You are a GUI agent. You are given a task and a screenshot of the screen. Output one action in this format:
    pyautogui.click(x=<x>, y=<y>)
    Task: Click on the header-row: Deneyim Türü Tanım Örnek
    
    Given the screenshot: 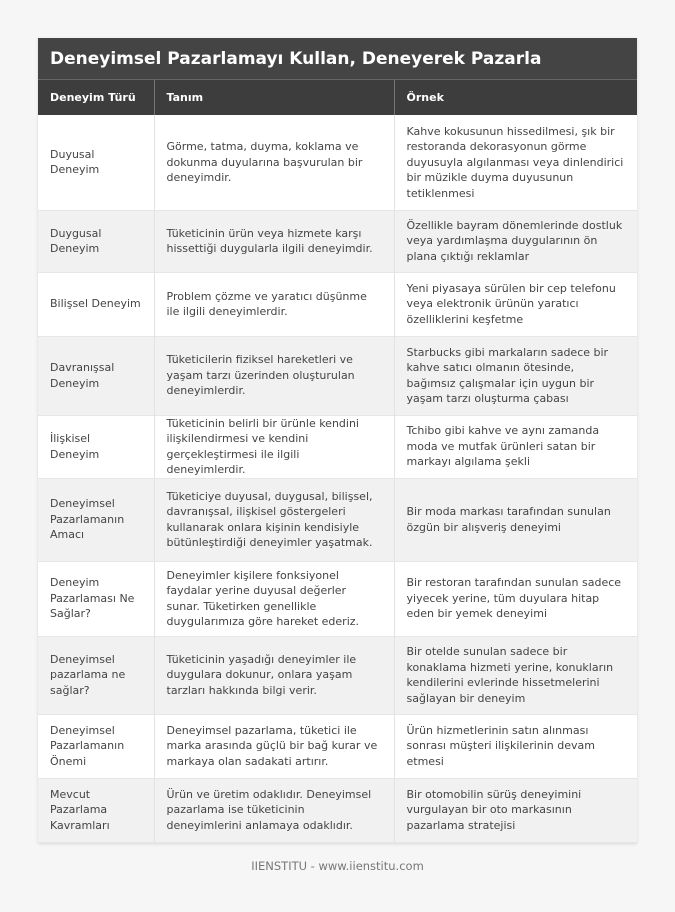 What is the action you would take?
    pyautogui.click(x=337, y=97)
    